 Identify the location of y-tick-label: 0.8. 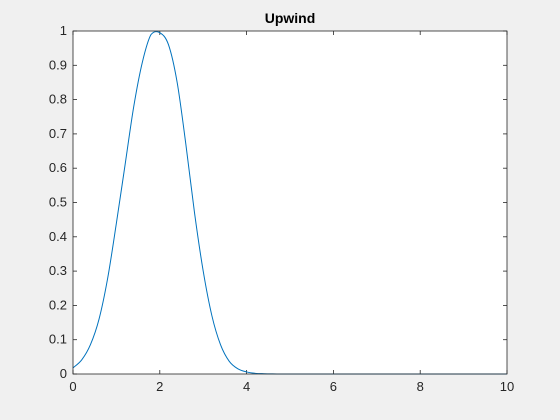
(58, 99).